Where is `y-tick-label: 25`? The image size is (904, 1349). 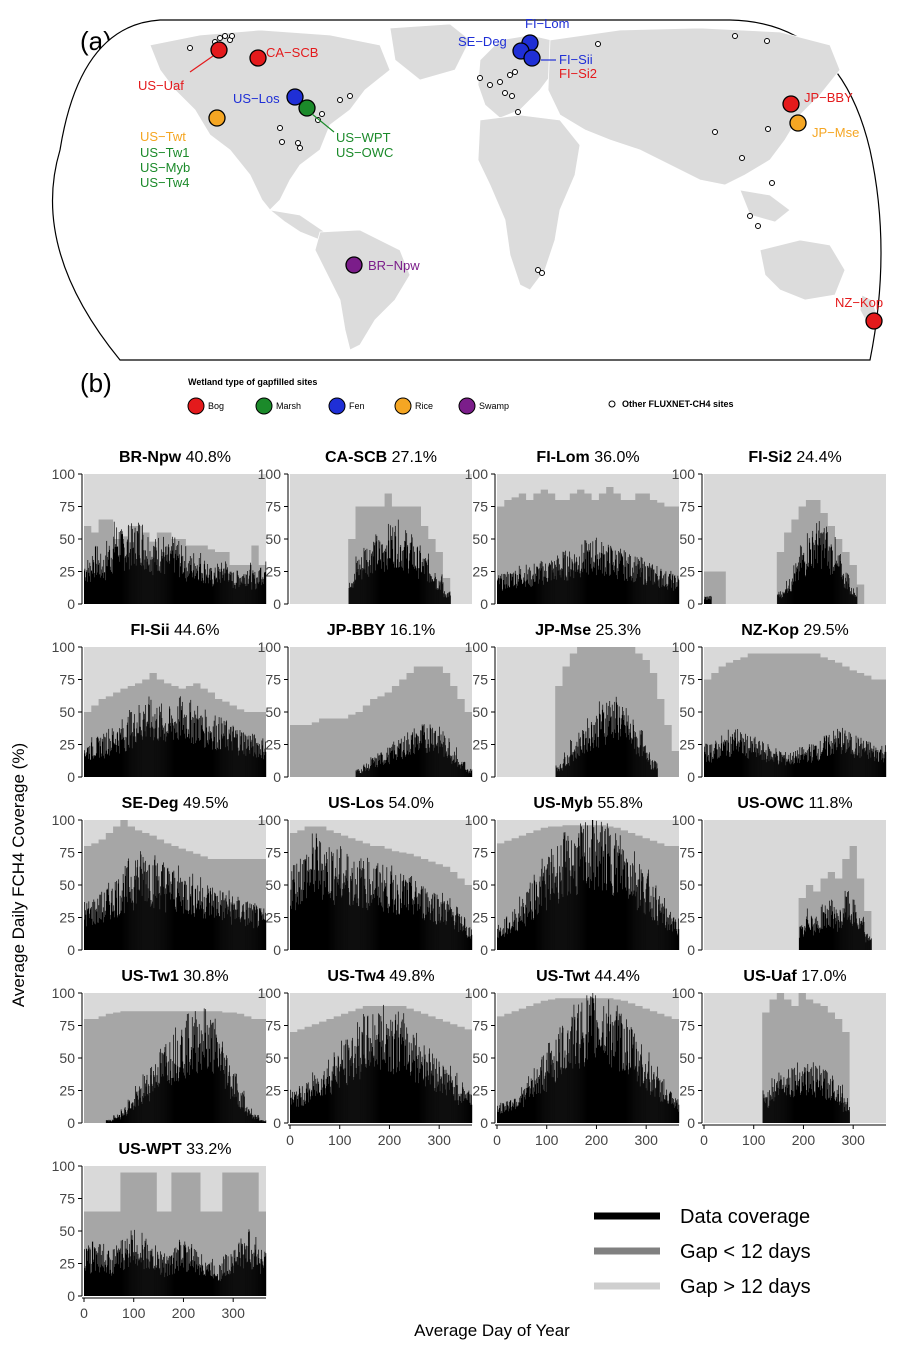 y-tick-label: 25 is located at coordinates (273, 1091).